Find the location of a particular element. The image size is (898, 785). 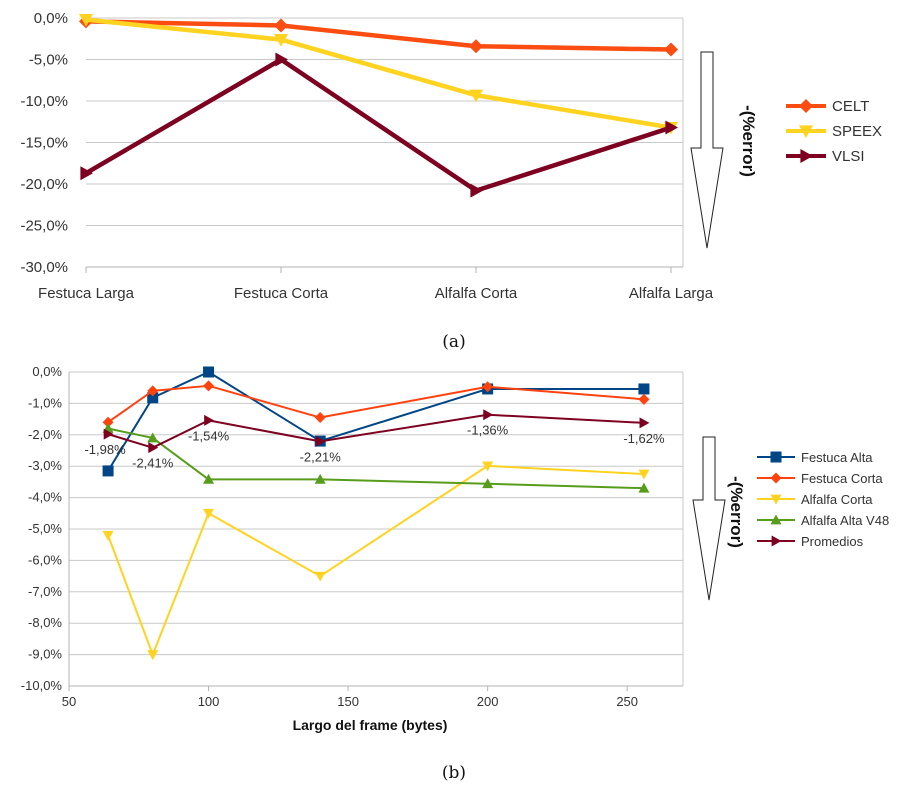

legend-label: Alfalfa Alta V48 is located at coordinates (845, 520).